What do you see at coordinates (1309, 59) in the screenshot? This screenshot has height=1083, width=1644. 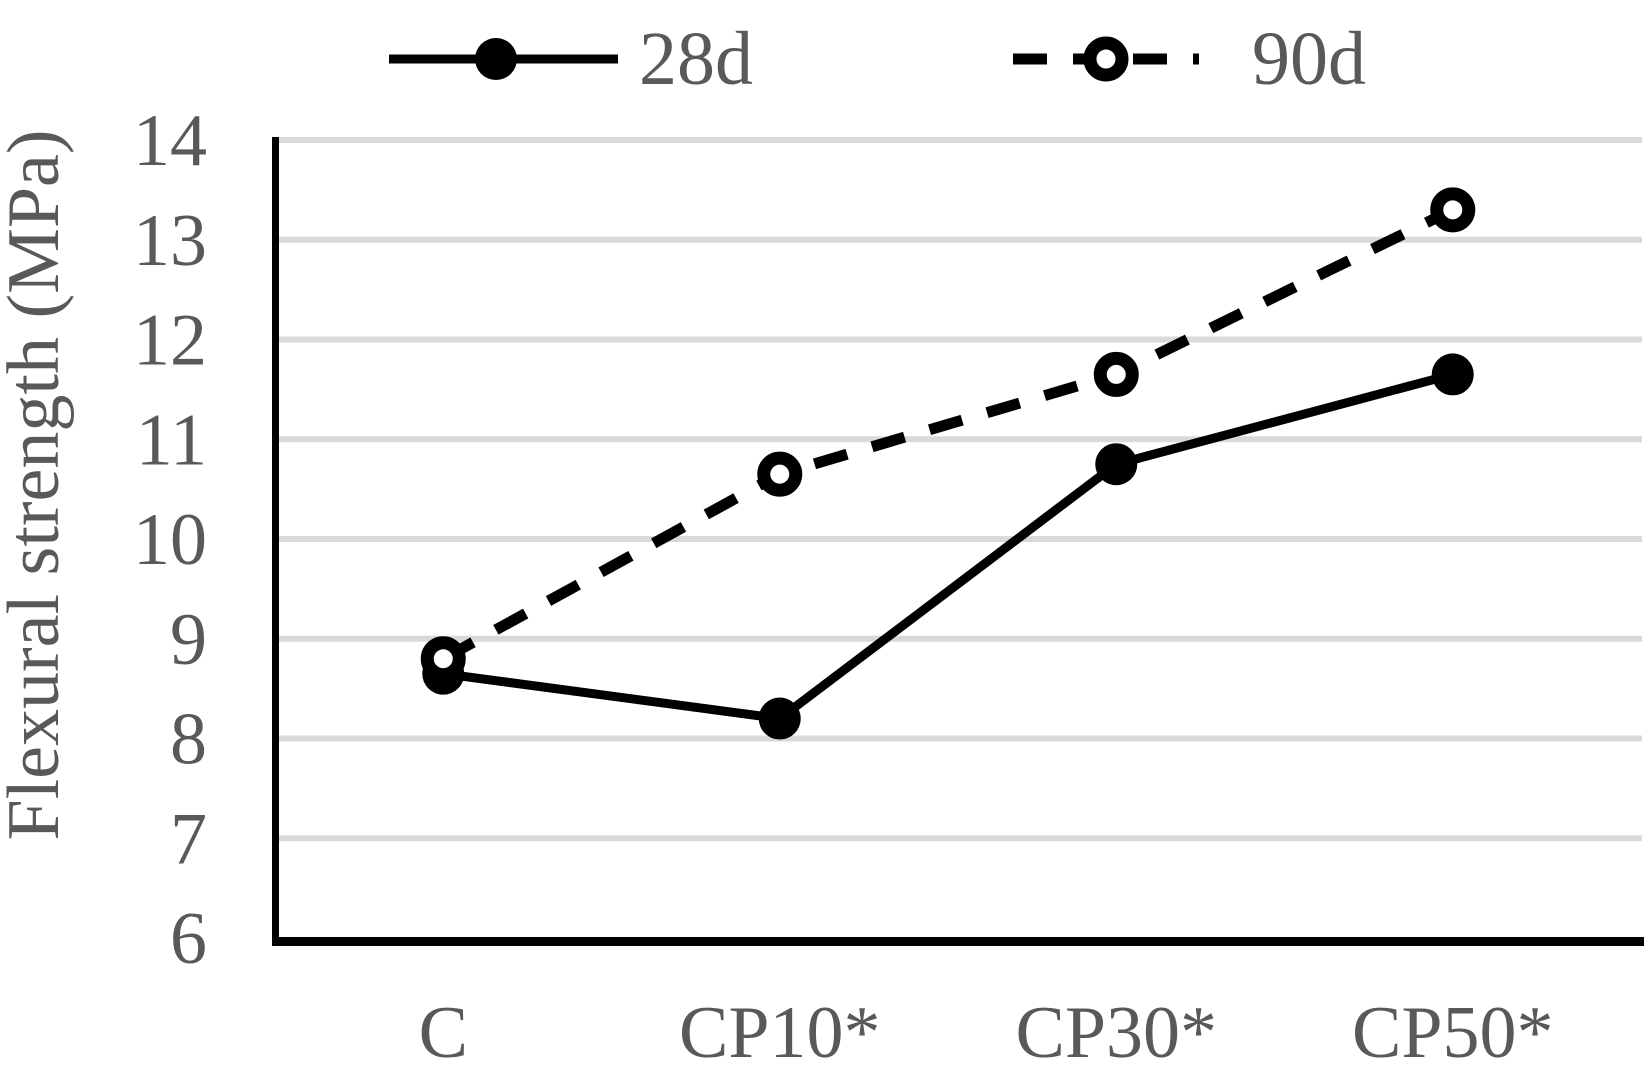 I see `legend-label-90d: 90d` at bounding box center [1309, 59].